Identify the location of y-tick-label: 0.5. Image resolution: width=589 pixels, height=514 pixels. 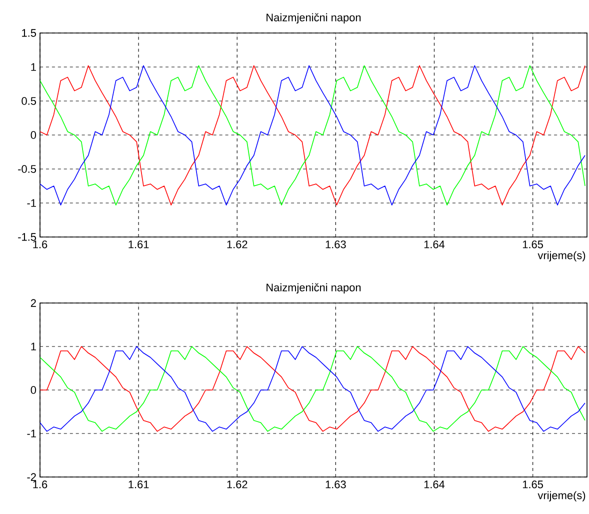
(29, 101).